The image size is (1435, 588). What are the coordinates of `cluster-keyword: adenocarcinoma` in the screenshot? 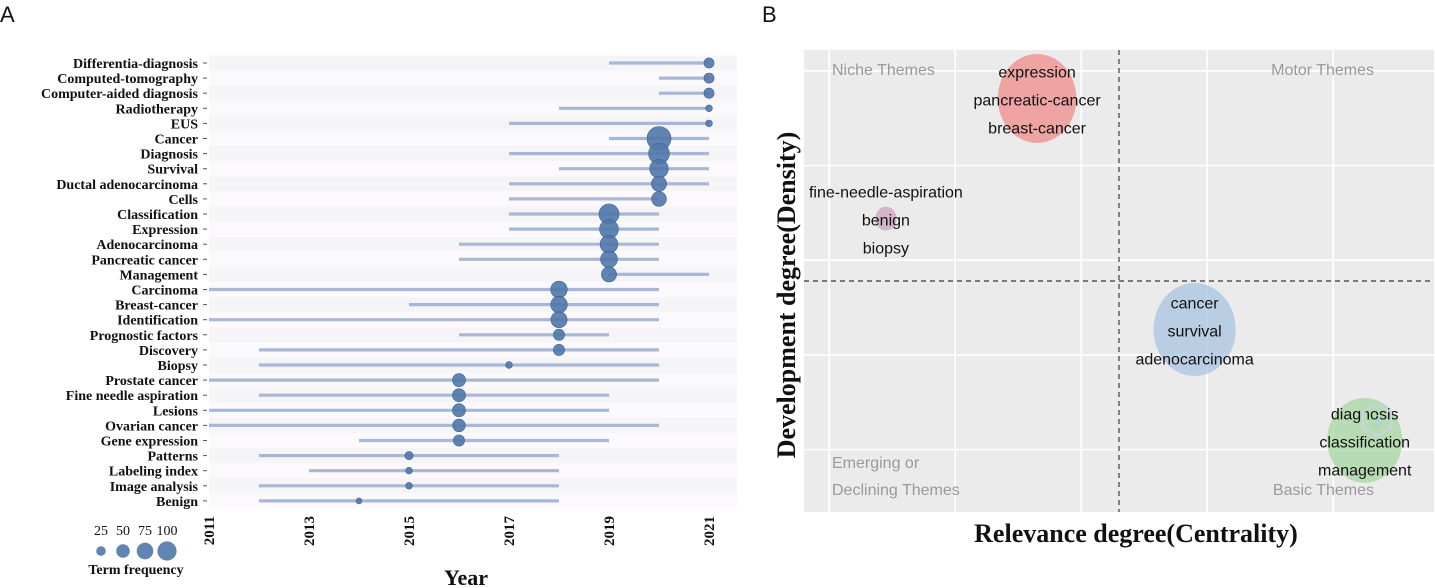 It's located at (1194, 360).